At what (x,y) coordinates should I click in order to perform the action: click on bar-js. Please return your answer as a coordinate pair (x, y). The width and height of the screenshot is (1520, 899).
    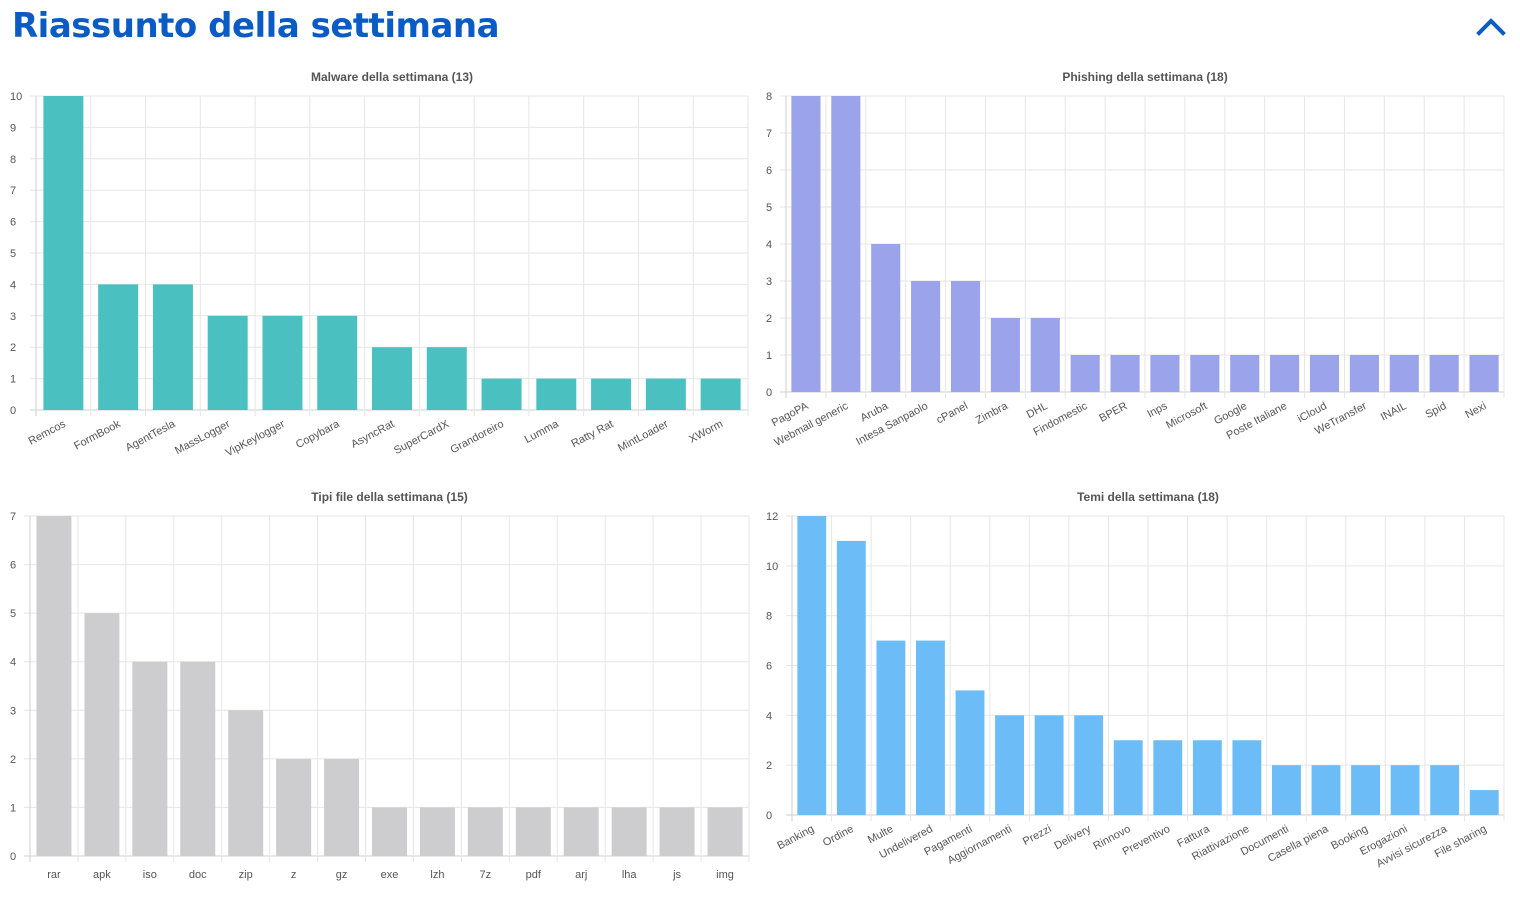
    Looking at the image, I should click on (677, 831).